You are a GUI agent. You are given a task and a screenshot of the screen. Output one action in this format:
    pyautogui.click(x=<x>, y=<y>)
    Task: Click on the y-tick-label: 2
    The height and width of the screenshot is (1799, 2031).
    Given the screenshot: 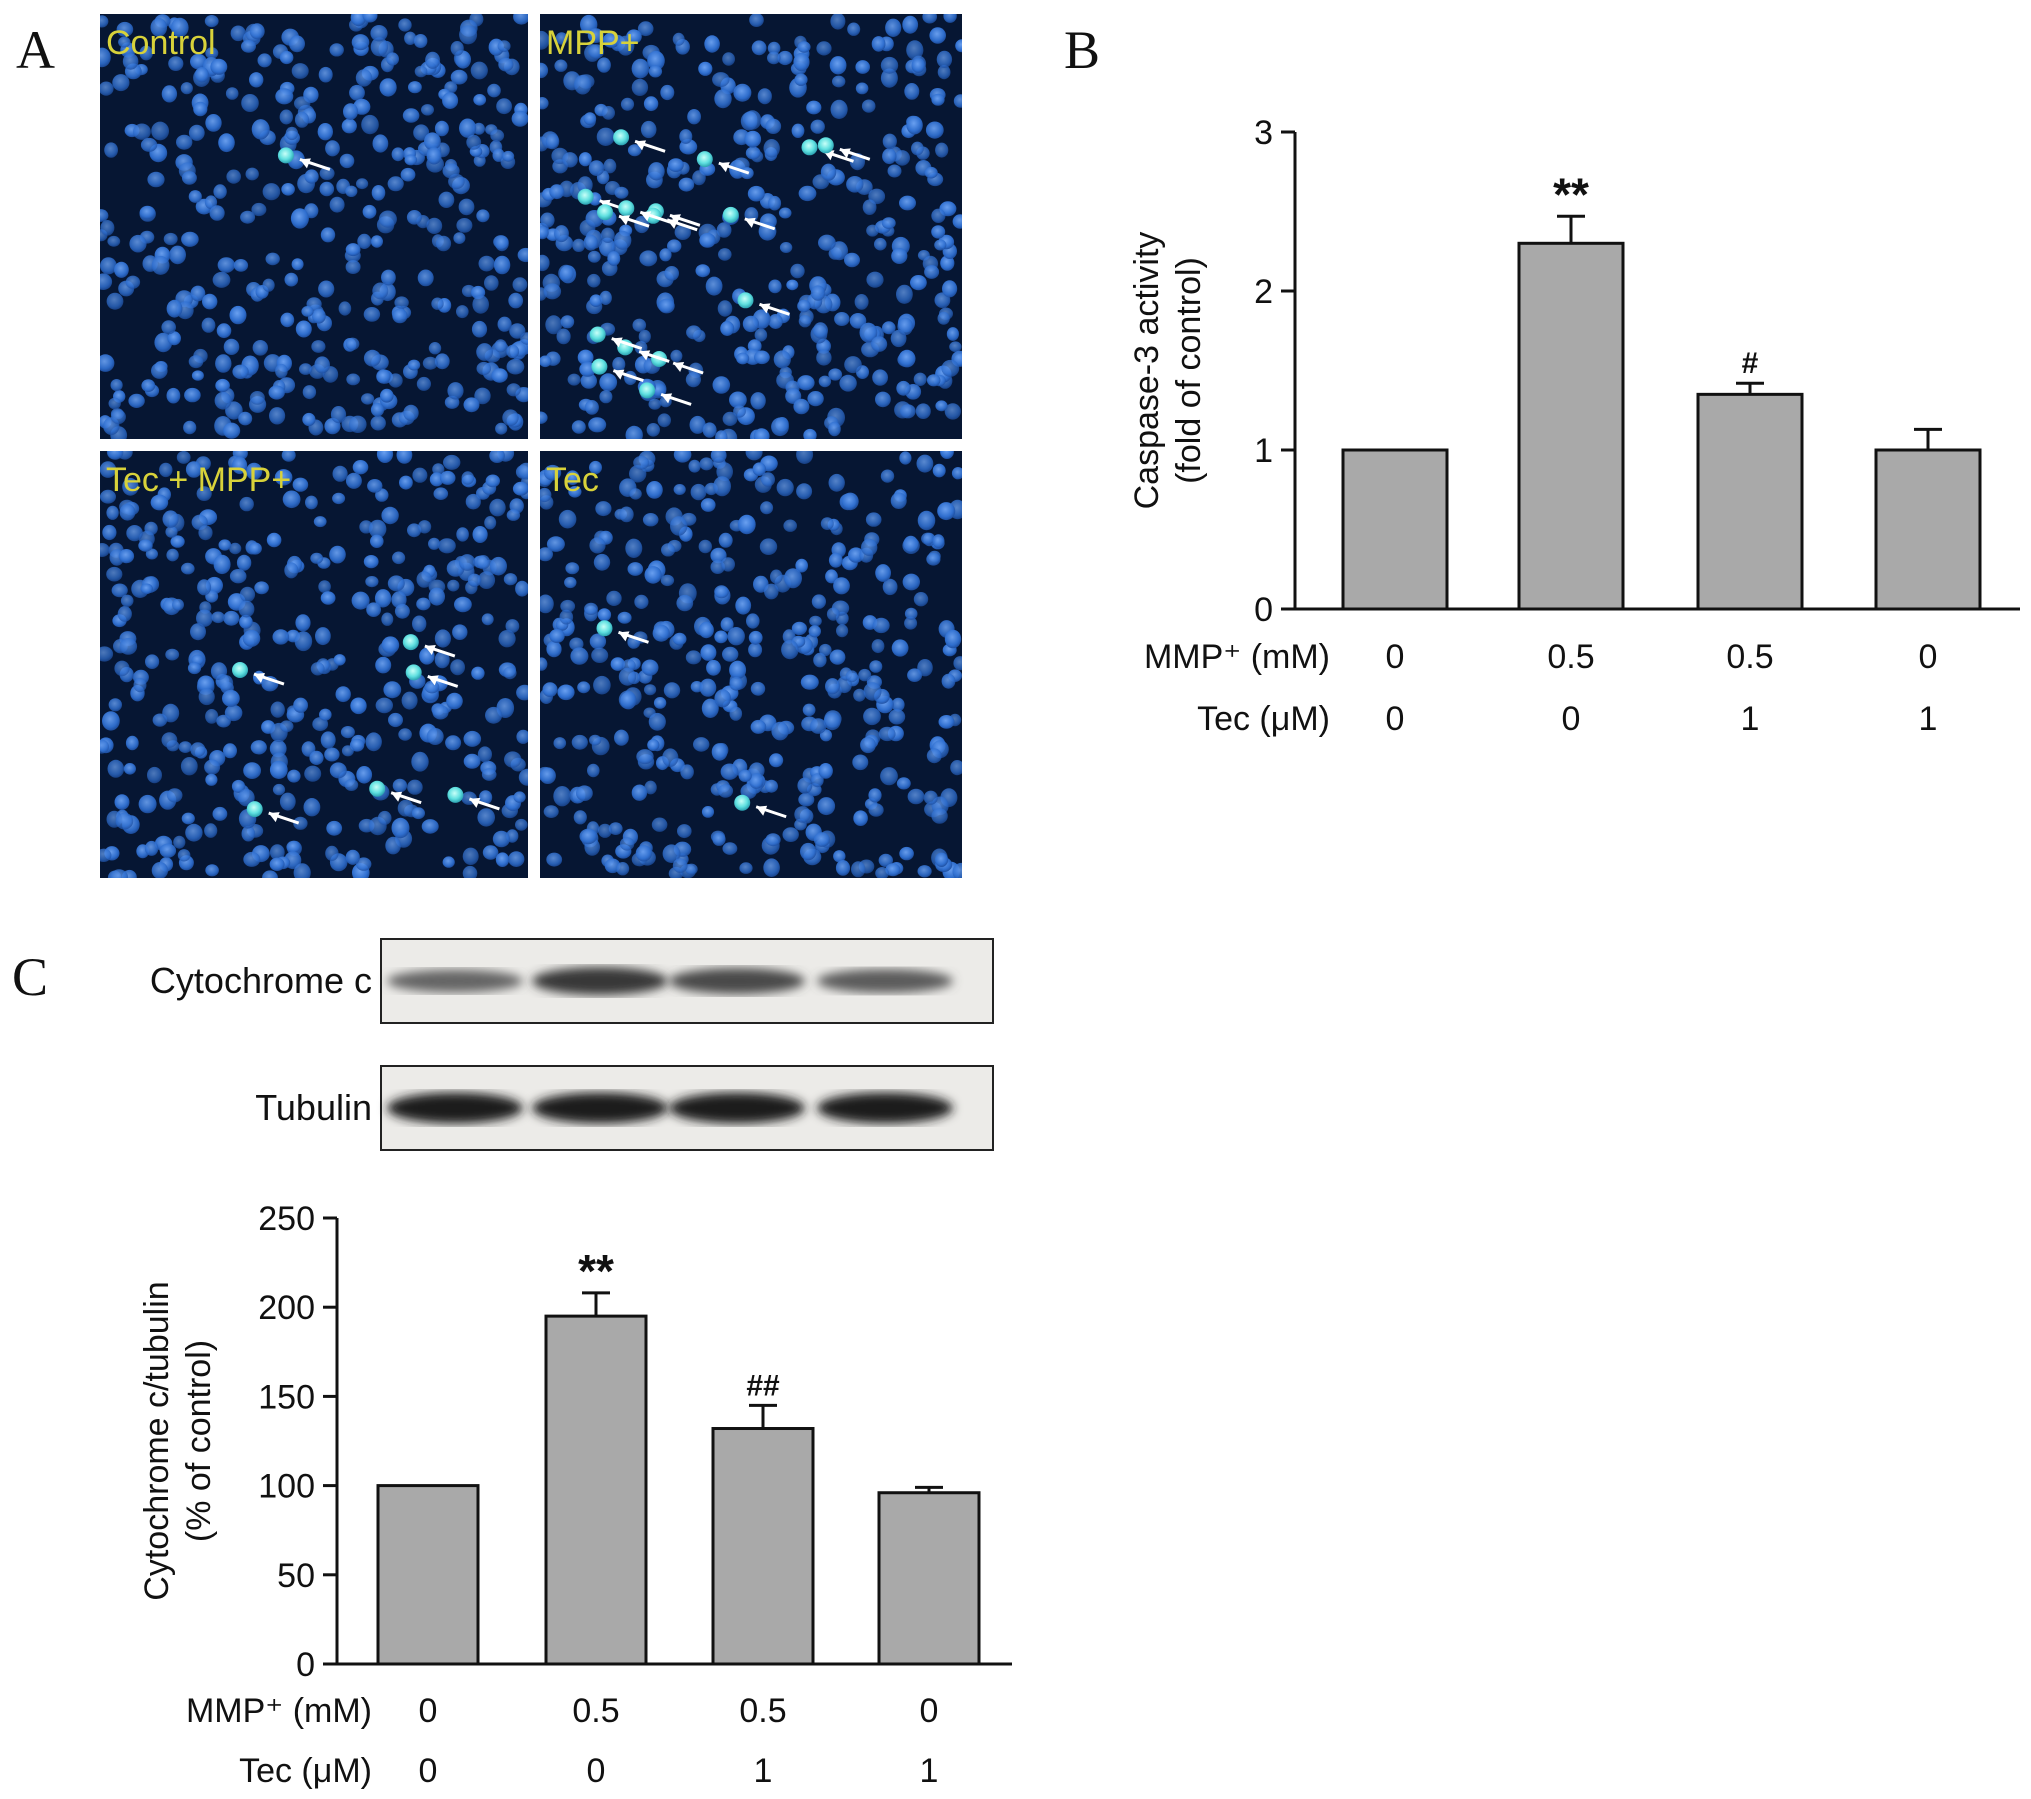 What is the action you would take?
    pyautogui.click(x=1263, y=292)
    